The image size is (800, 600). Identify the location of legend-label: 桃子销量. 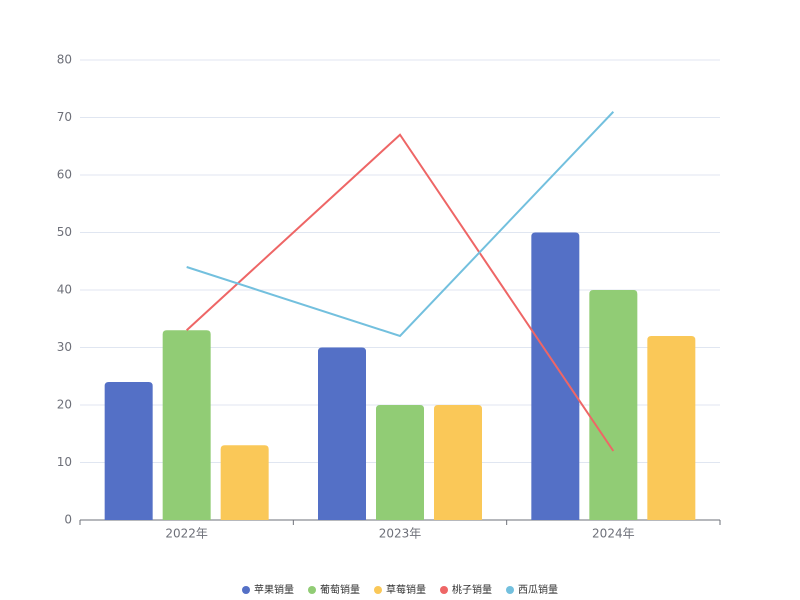
(472, 589).